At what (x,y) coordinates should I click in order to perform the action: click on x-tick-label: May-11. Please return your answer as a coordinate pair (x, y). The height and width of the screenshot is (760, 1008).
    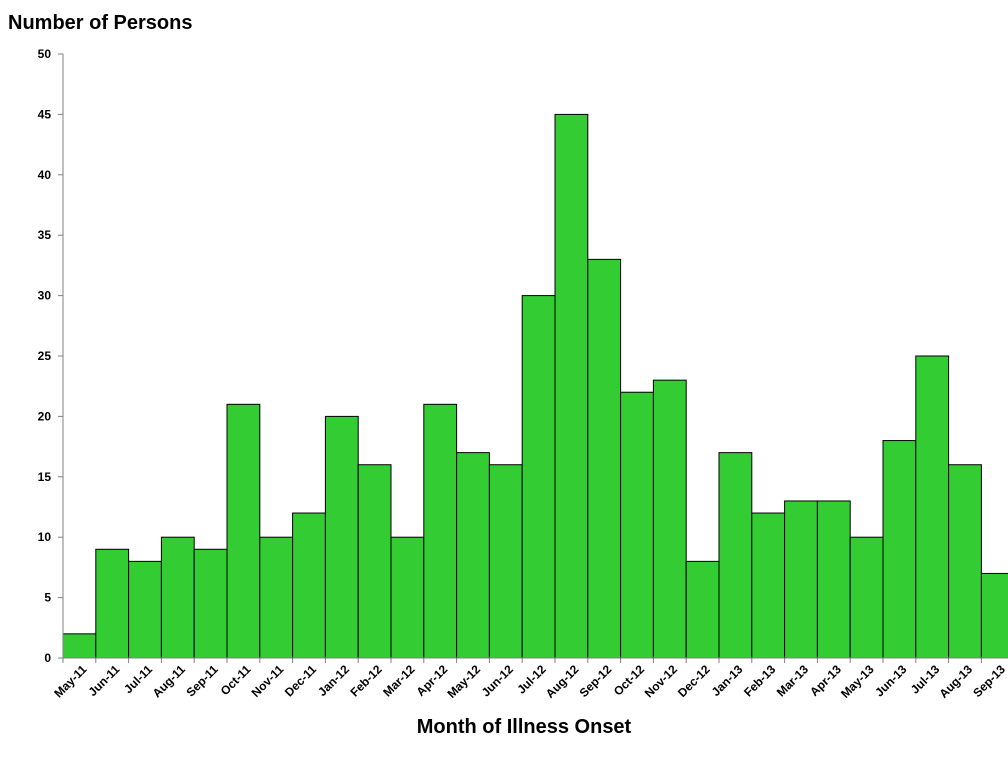
    Looking at the image, I should click on (70, 681).